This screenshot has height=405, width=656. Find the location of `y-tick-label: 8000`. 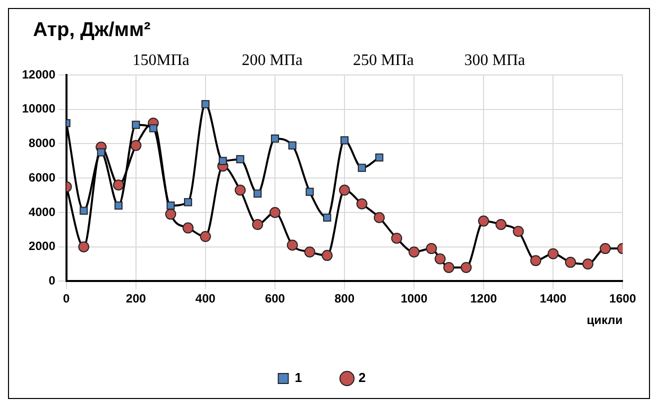

y-tick-label: 8000 is located at coordinates (42, 143).